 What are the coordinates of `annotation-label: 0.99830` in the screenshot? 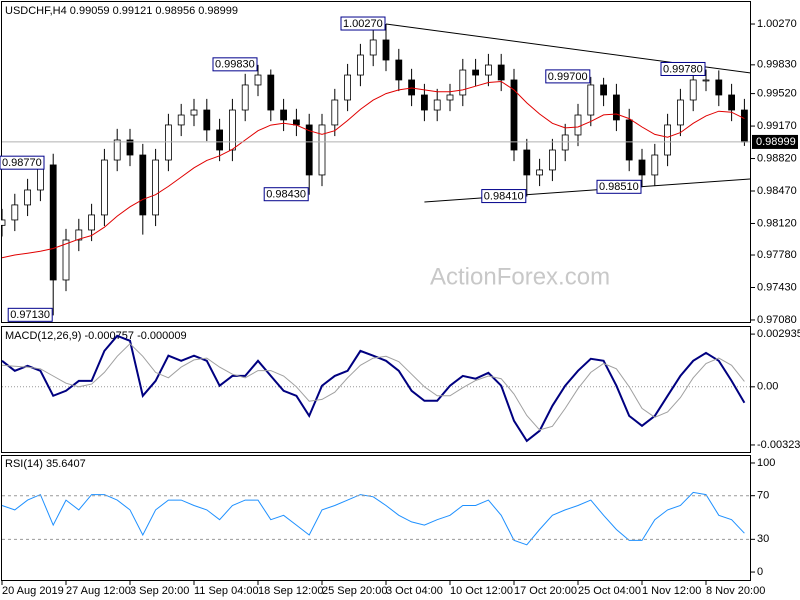 It's located at (235, 65).